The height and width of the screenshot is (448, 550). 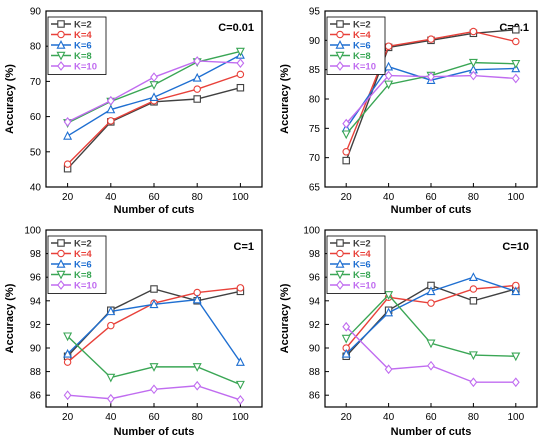 What do you see at coordinates (315, 12) in the screenshot?
I see `y-tick-label: 95` at bounding box center [315, 12].